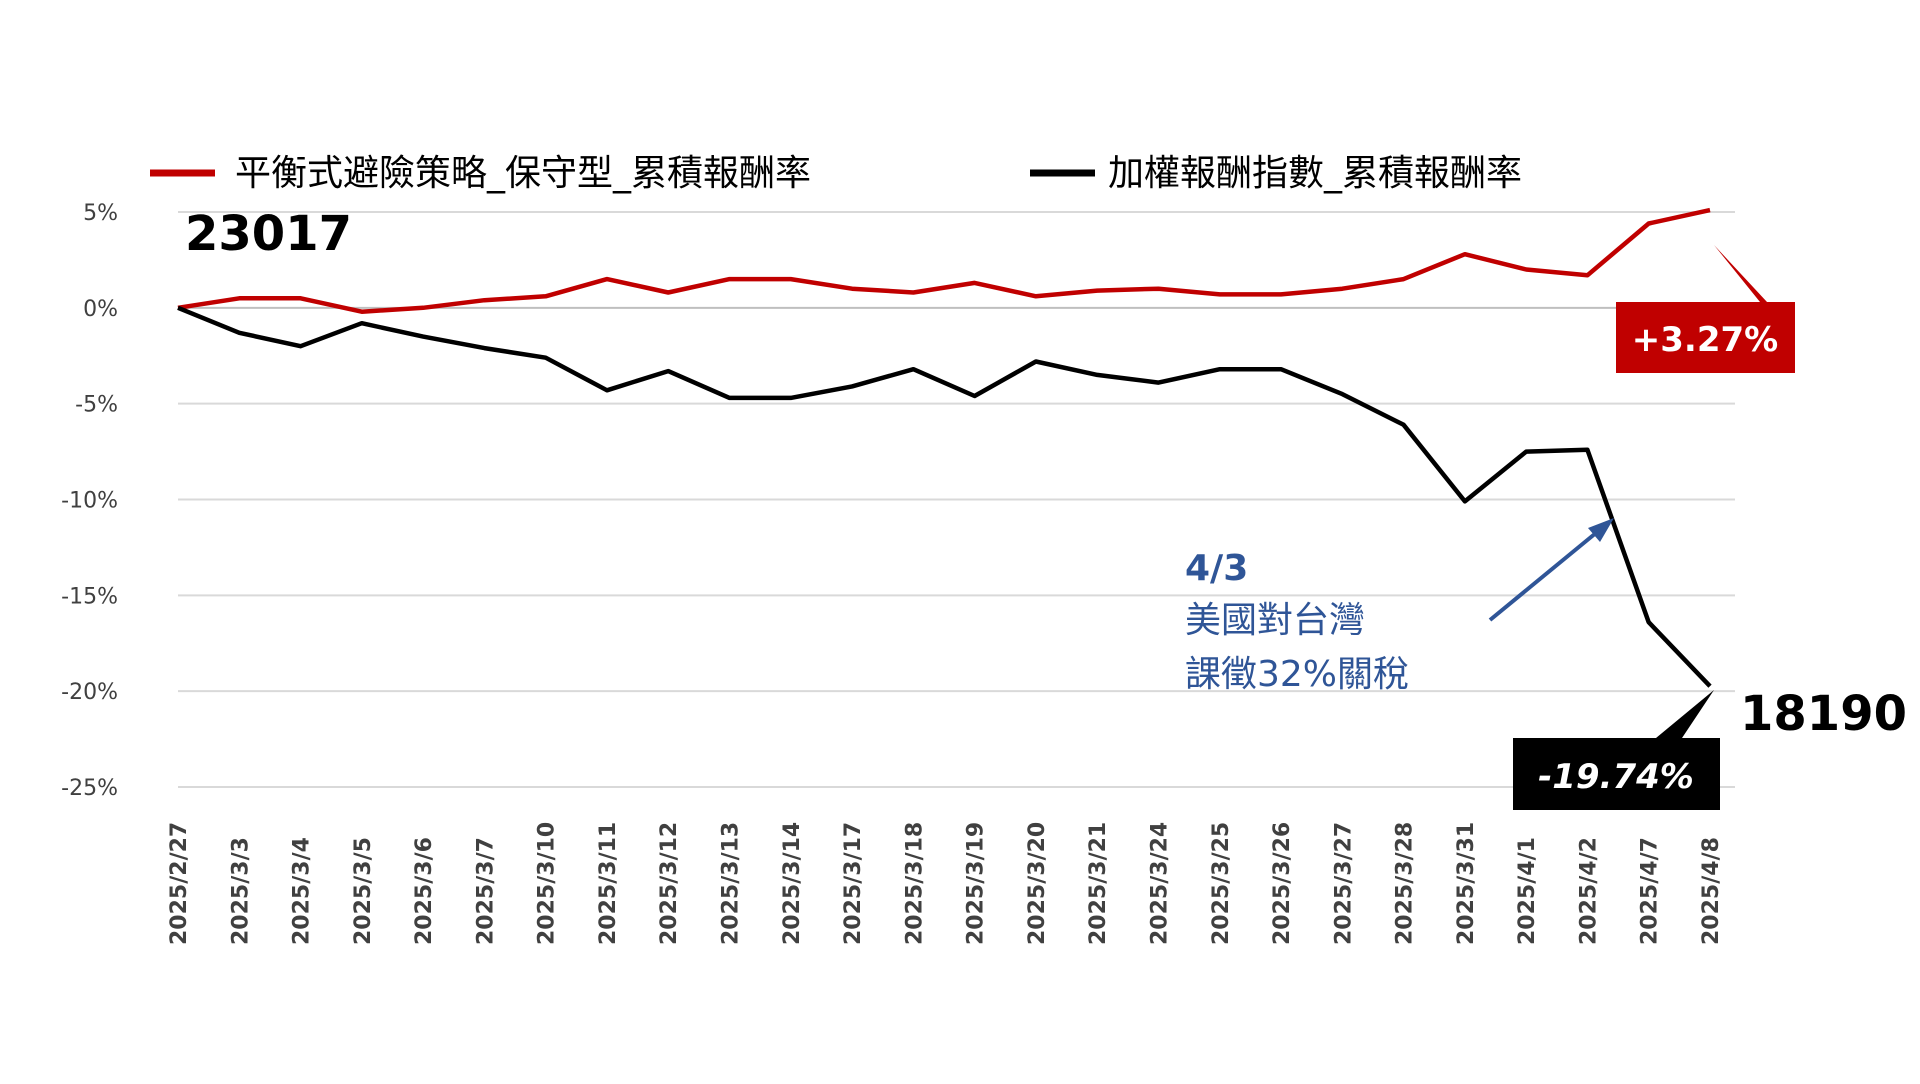 The width and height of the screenshot is (1920, 1084). Describe the element at coordinates (1650, 891) in the screenshot. I see `x-tick-label: 2025/4/7` at that location.